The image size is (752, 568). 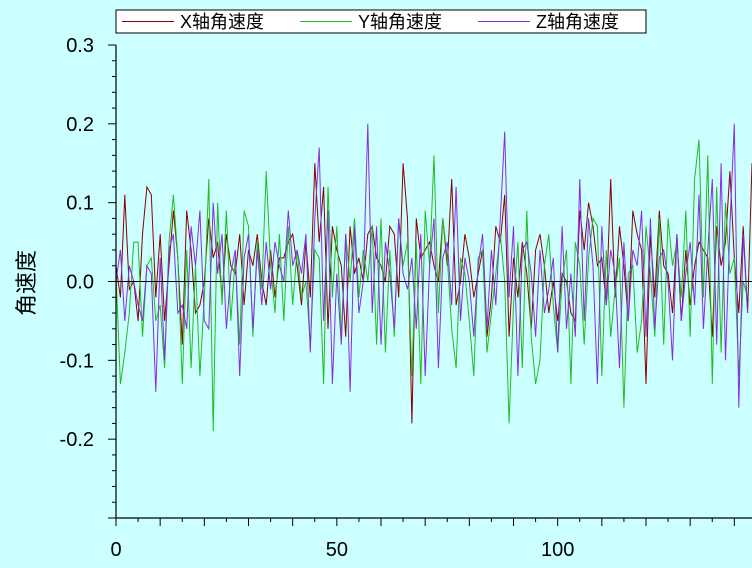 I want to click on y-axis-title: 角速度, so click(x=27, y=283).